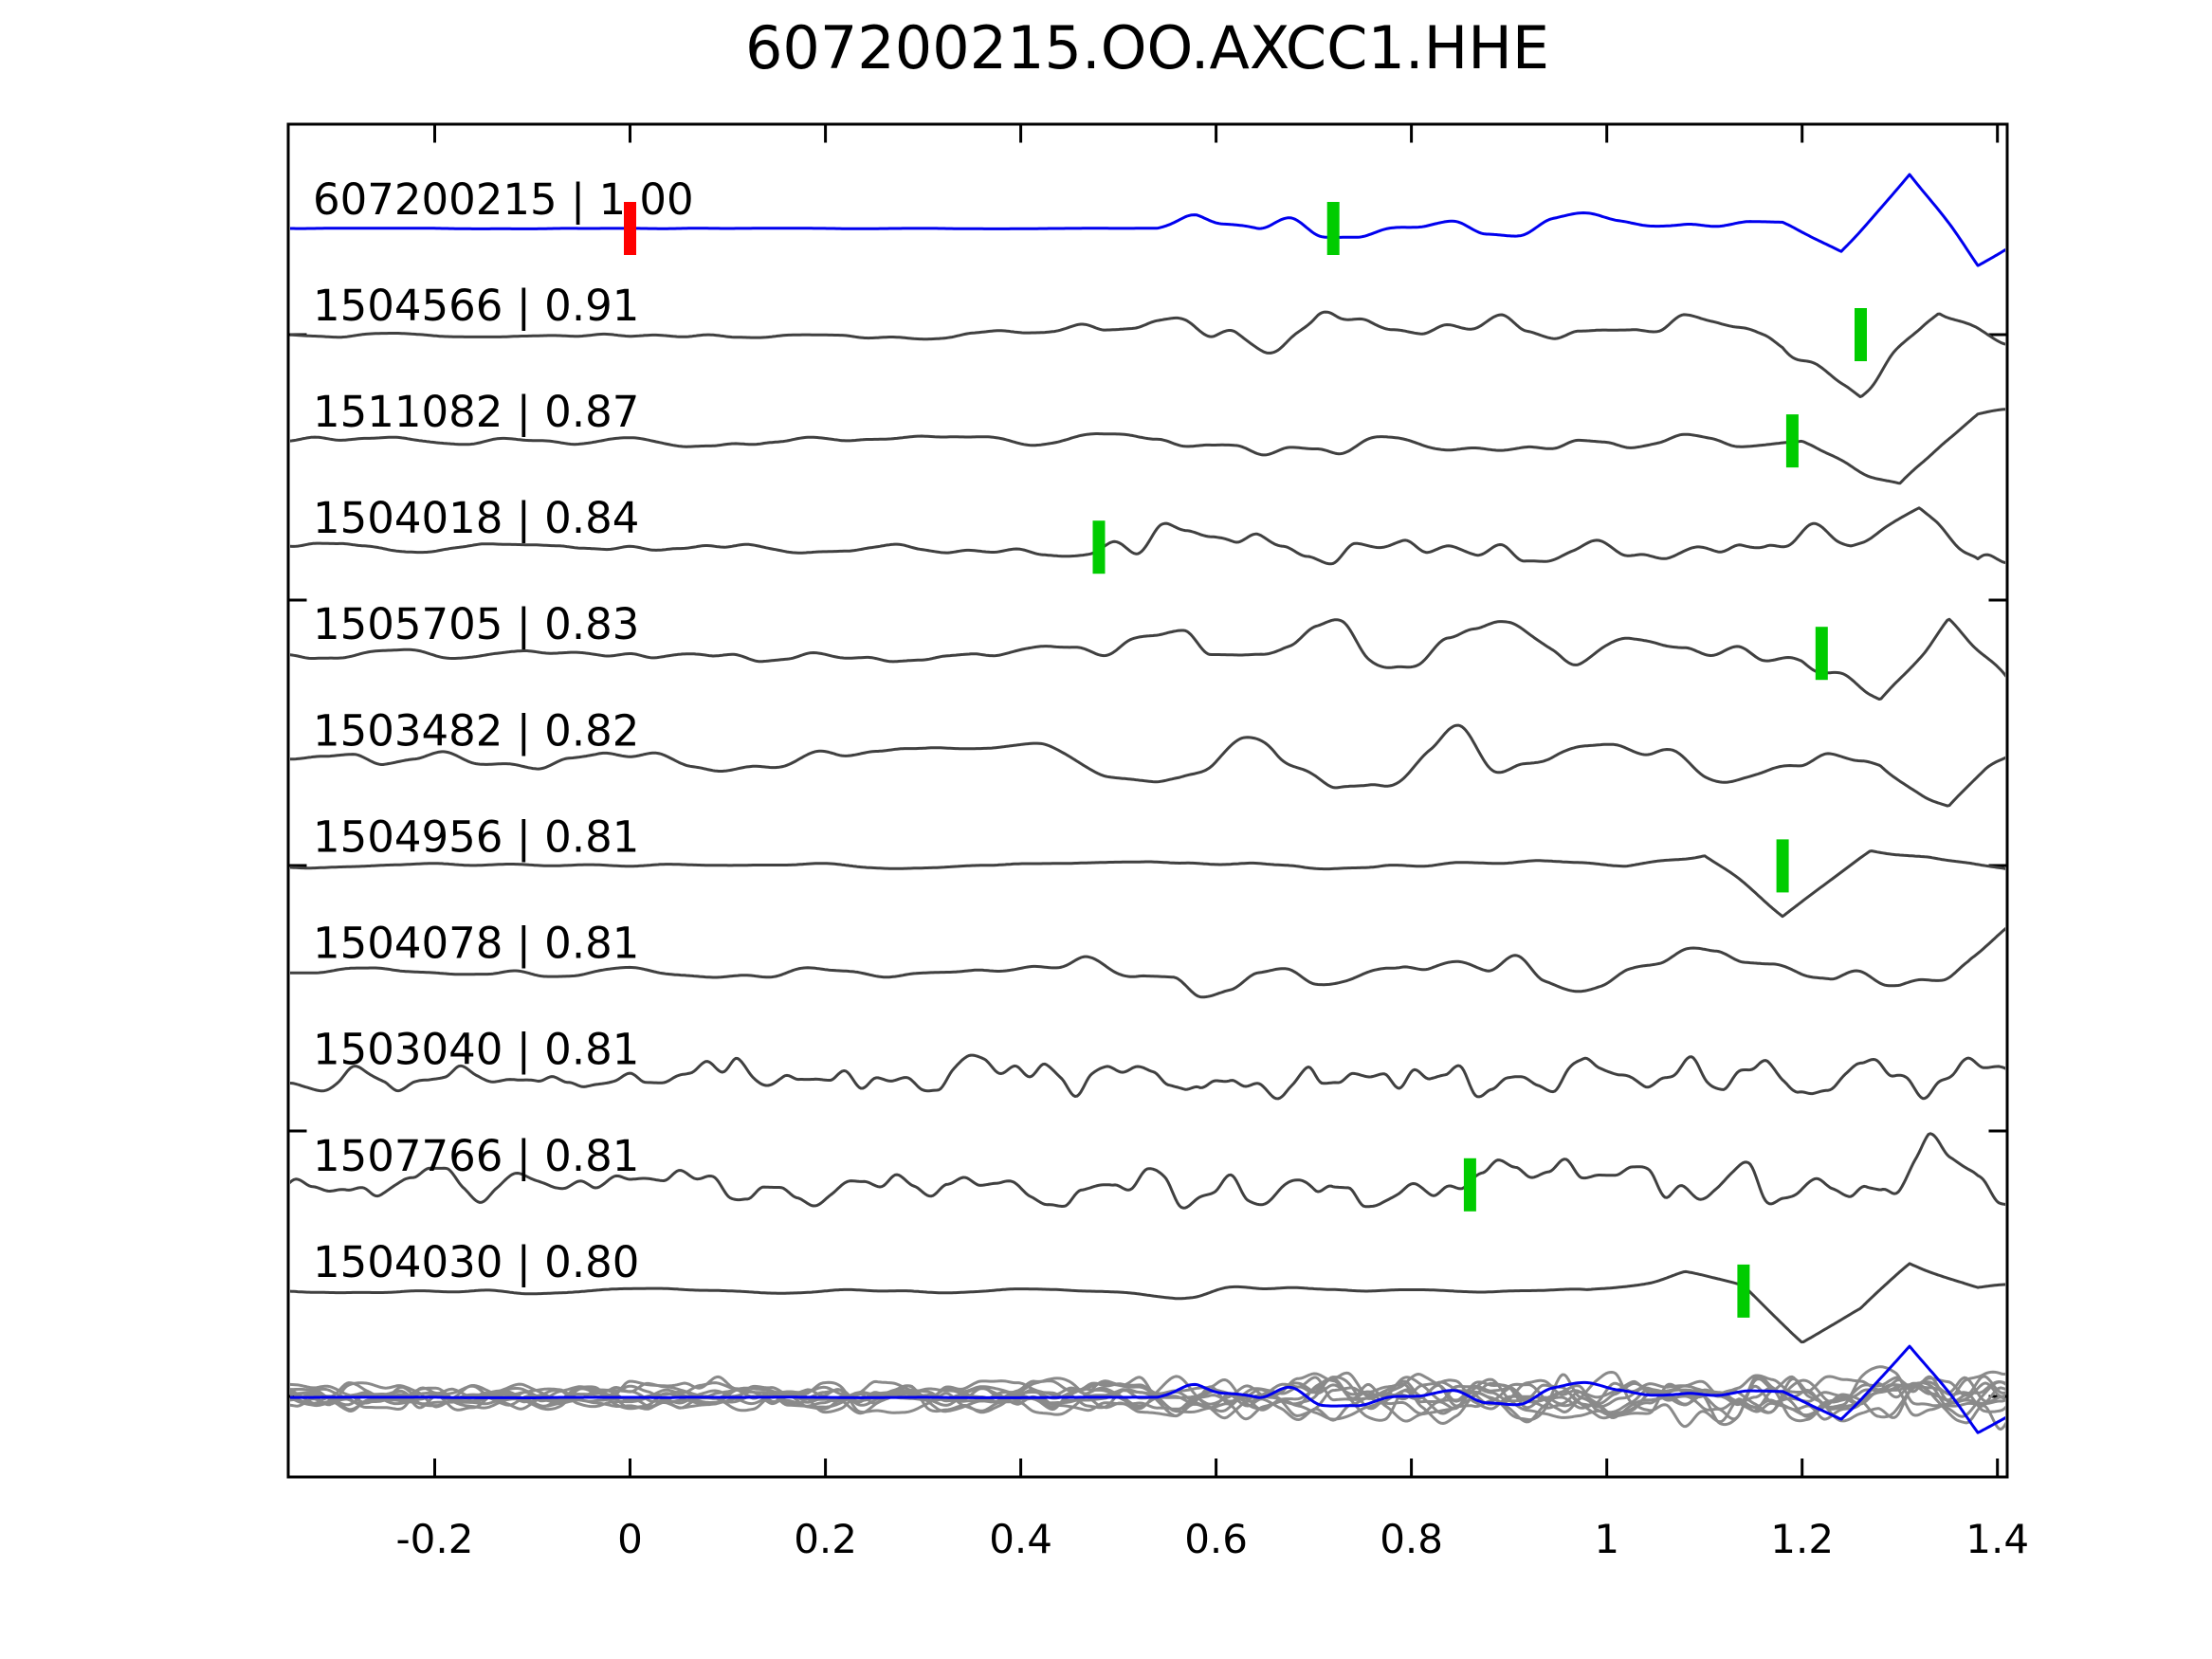  I want to click on trace-label-1507766: 1507766 | 0.81, so click(476, 1156).